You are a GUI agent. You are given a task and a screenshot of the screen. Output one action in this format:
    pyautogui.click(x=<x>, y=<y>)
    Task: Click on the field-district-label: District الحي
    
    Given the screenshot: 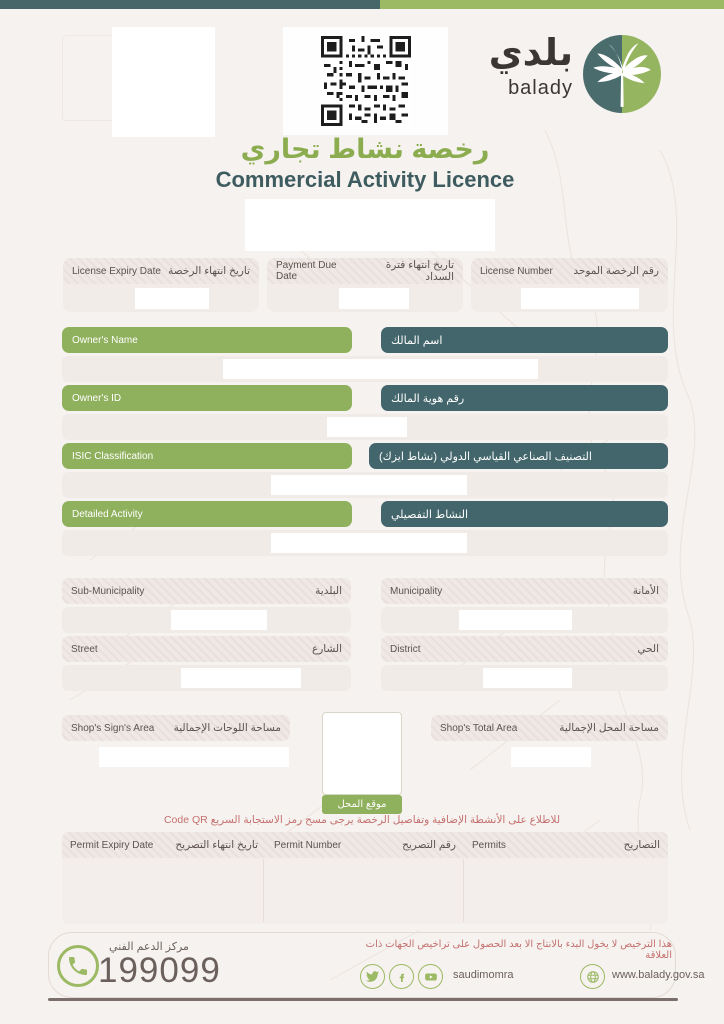 What is the action you would take?
    pyautogui.click(x=524, y=649)
    